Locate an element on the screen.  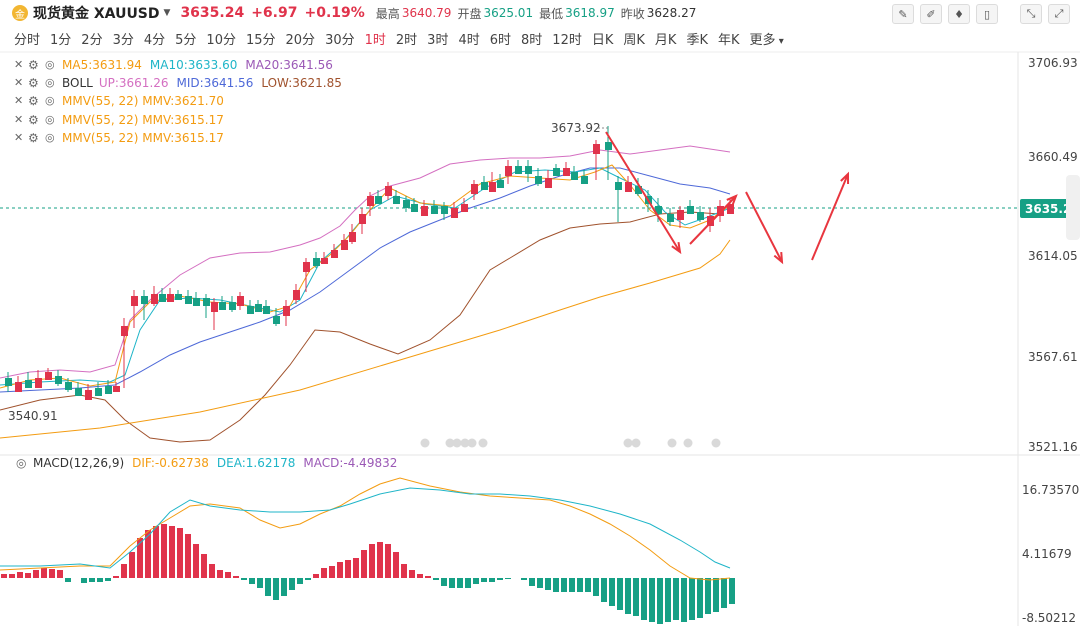
price-axis-label: 3614.05 is located at coordinates (1053, 256).